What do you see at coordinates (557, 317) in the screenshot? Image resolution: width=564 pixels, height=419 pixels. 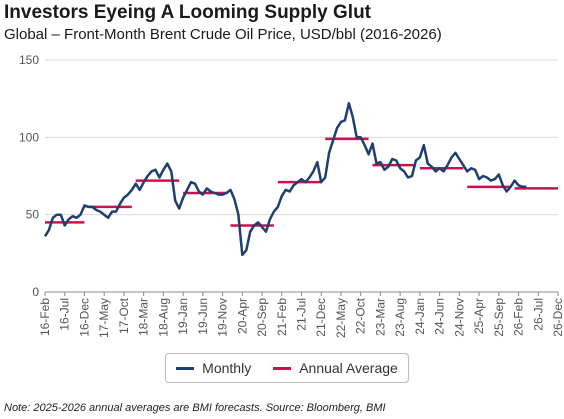 I see `x-tick-label: 26-Dec` at bounding box center [557, 317].